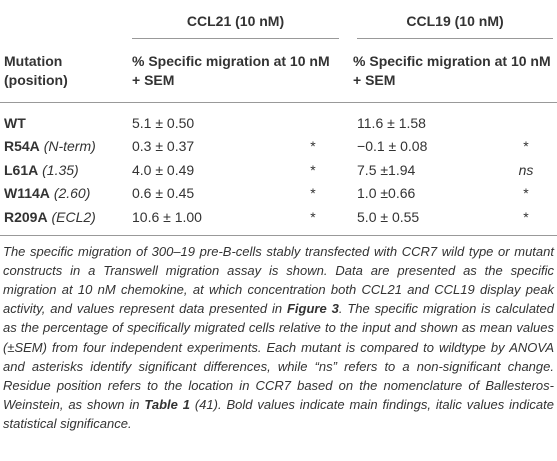 The width and height of the screenshot is (557, 461). What do you see at coordinates (163, 193) in the screenshot?
I see `value-cell: 0.6 ± 0.45` at bounding box center [163, 193].